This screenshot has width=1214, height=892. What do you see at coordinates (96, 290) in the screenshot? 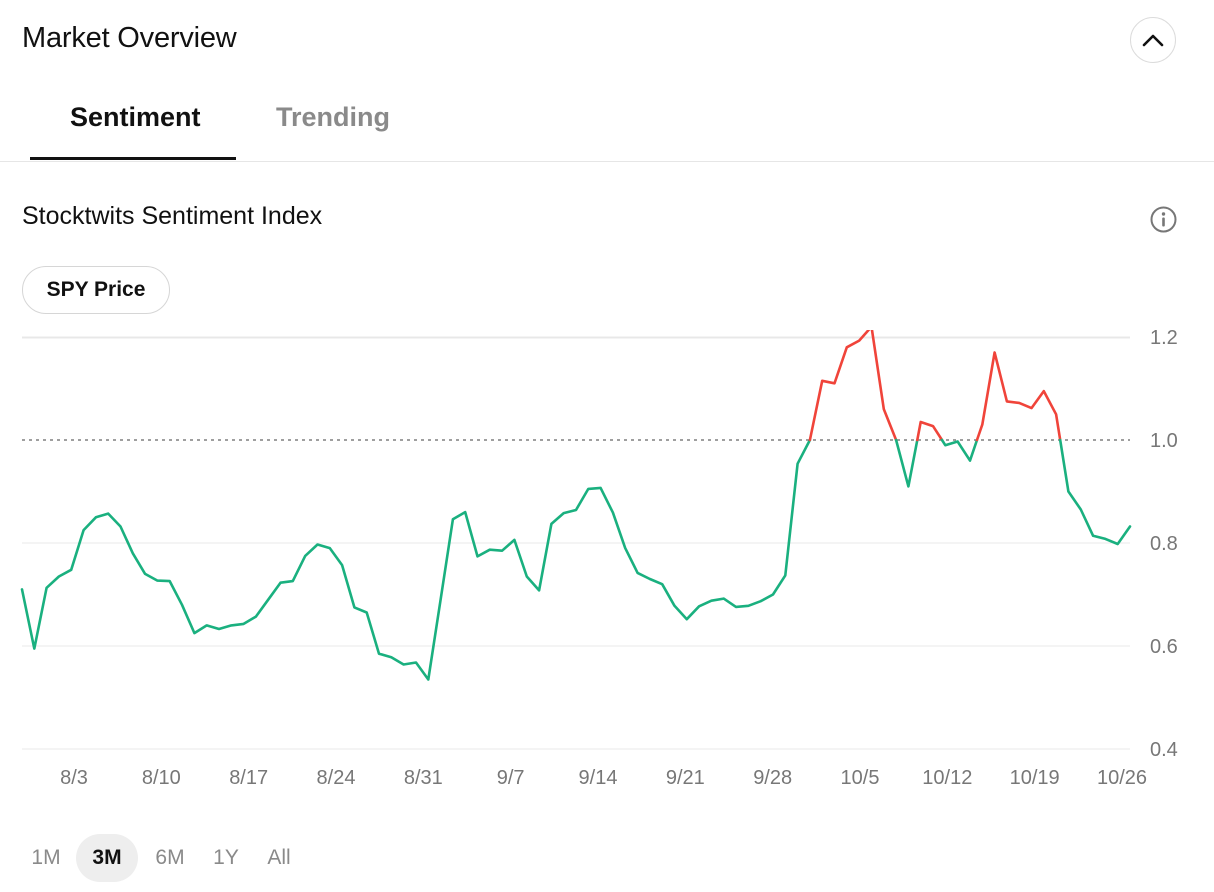
I see `spy-price-toggle: SPY Price` at bounding box center [96, 290].